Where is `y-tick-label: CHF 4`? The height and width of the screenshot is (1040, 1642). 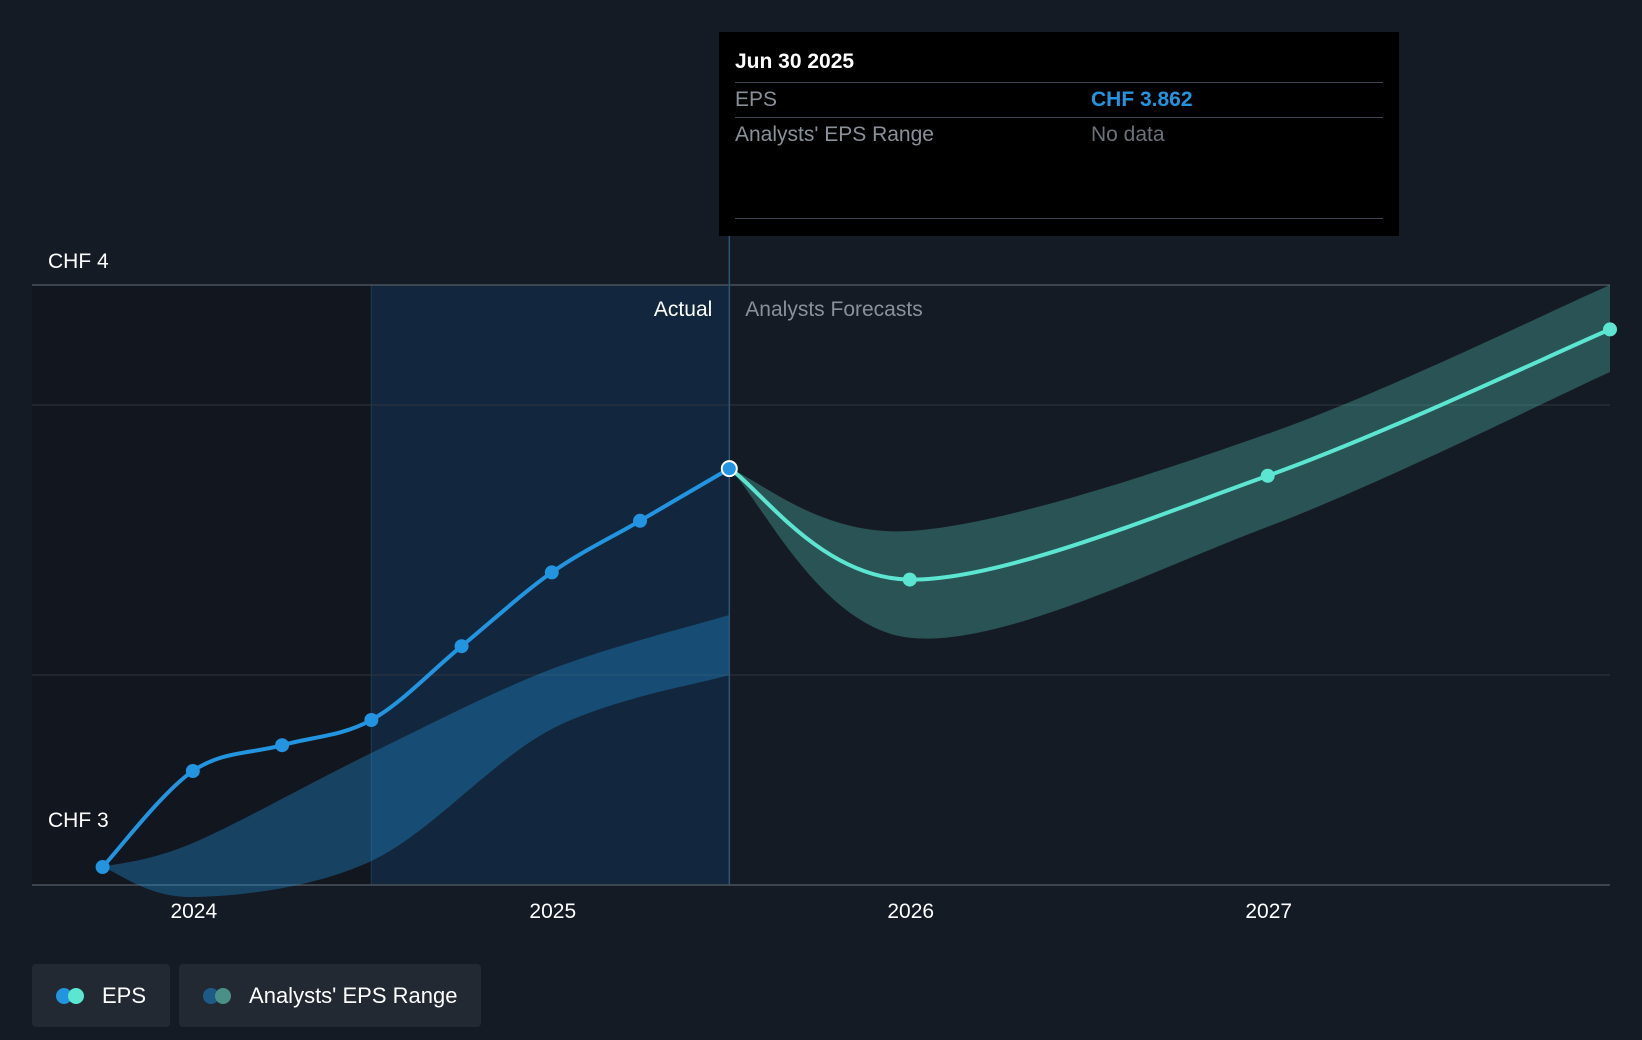
y-tick-label: CHF 4 is located at coordinates (78, 261).